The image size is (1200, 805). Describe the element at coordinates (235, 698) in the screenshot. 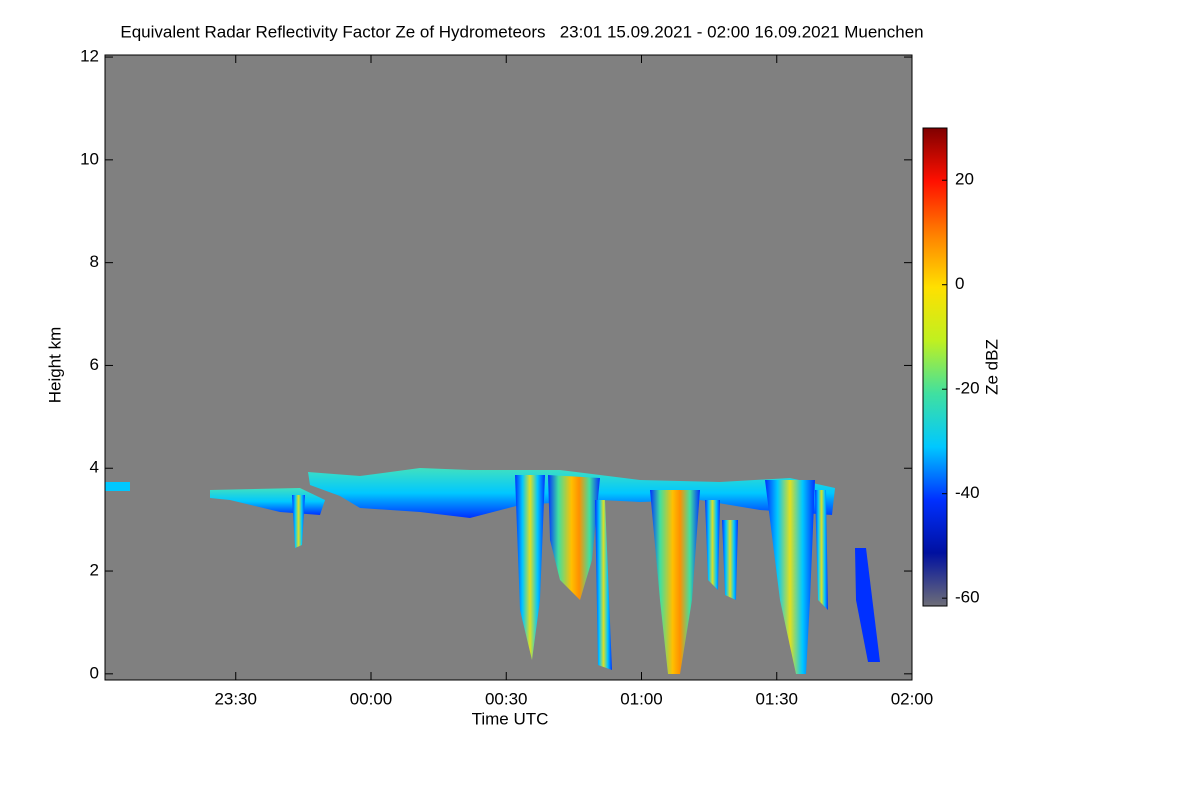

I see `x-tick-label: 23:30` at that location.